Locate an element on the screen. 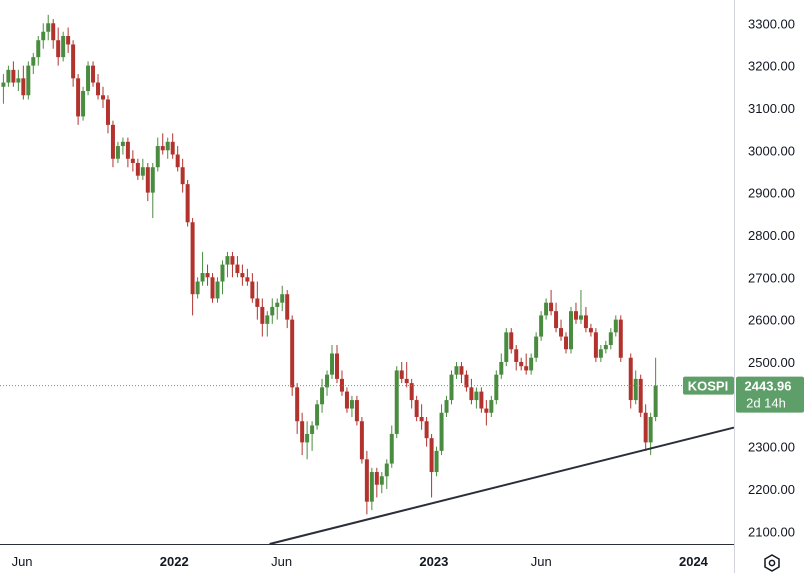 This screenshot has width=804, height=573. settings-gear-icon is located at coordinates (772, 563).